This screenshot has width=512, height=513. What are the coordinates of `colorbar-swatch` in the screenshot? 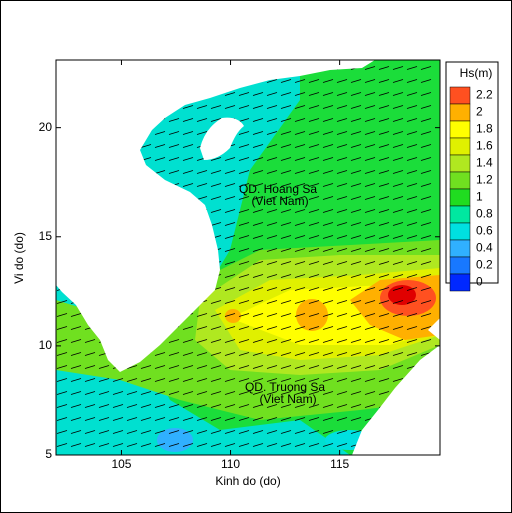 It's located at (460, 129).